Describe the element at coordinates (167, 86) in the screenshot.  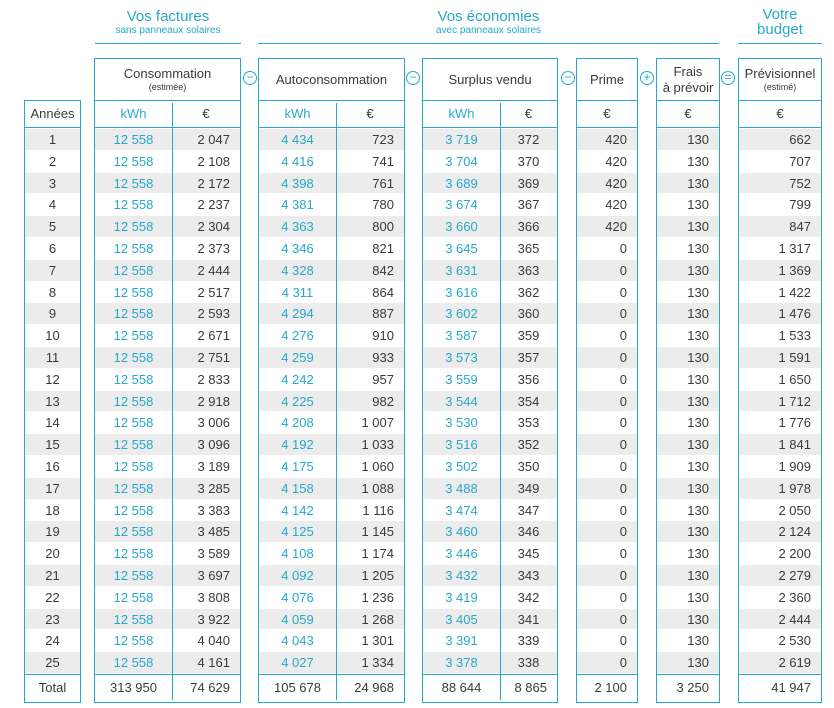
I see `consommation-sub: (estimée)` at that location.